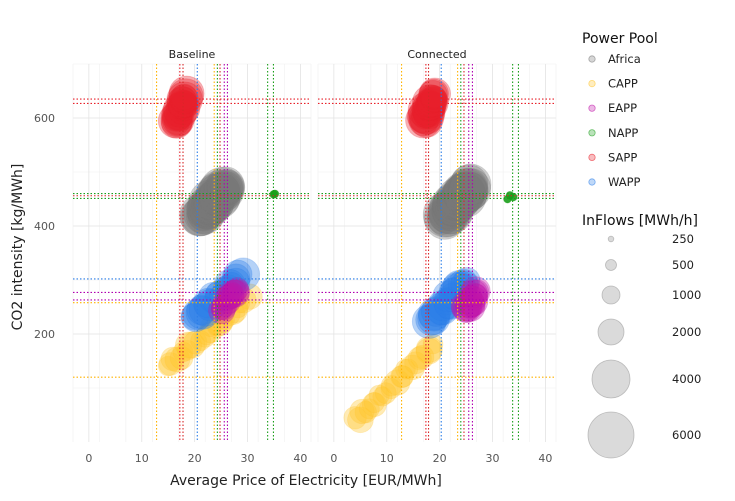 The height and width of the screenshot is (501, 735). I want to click on legend-label-eapp: EAPP, so click(622, 108).